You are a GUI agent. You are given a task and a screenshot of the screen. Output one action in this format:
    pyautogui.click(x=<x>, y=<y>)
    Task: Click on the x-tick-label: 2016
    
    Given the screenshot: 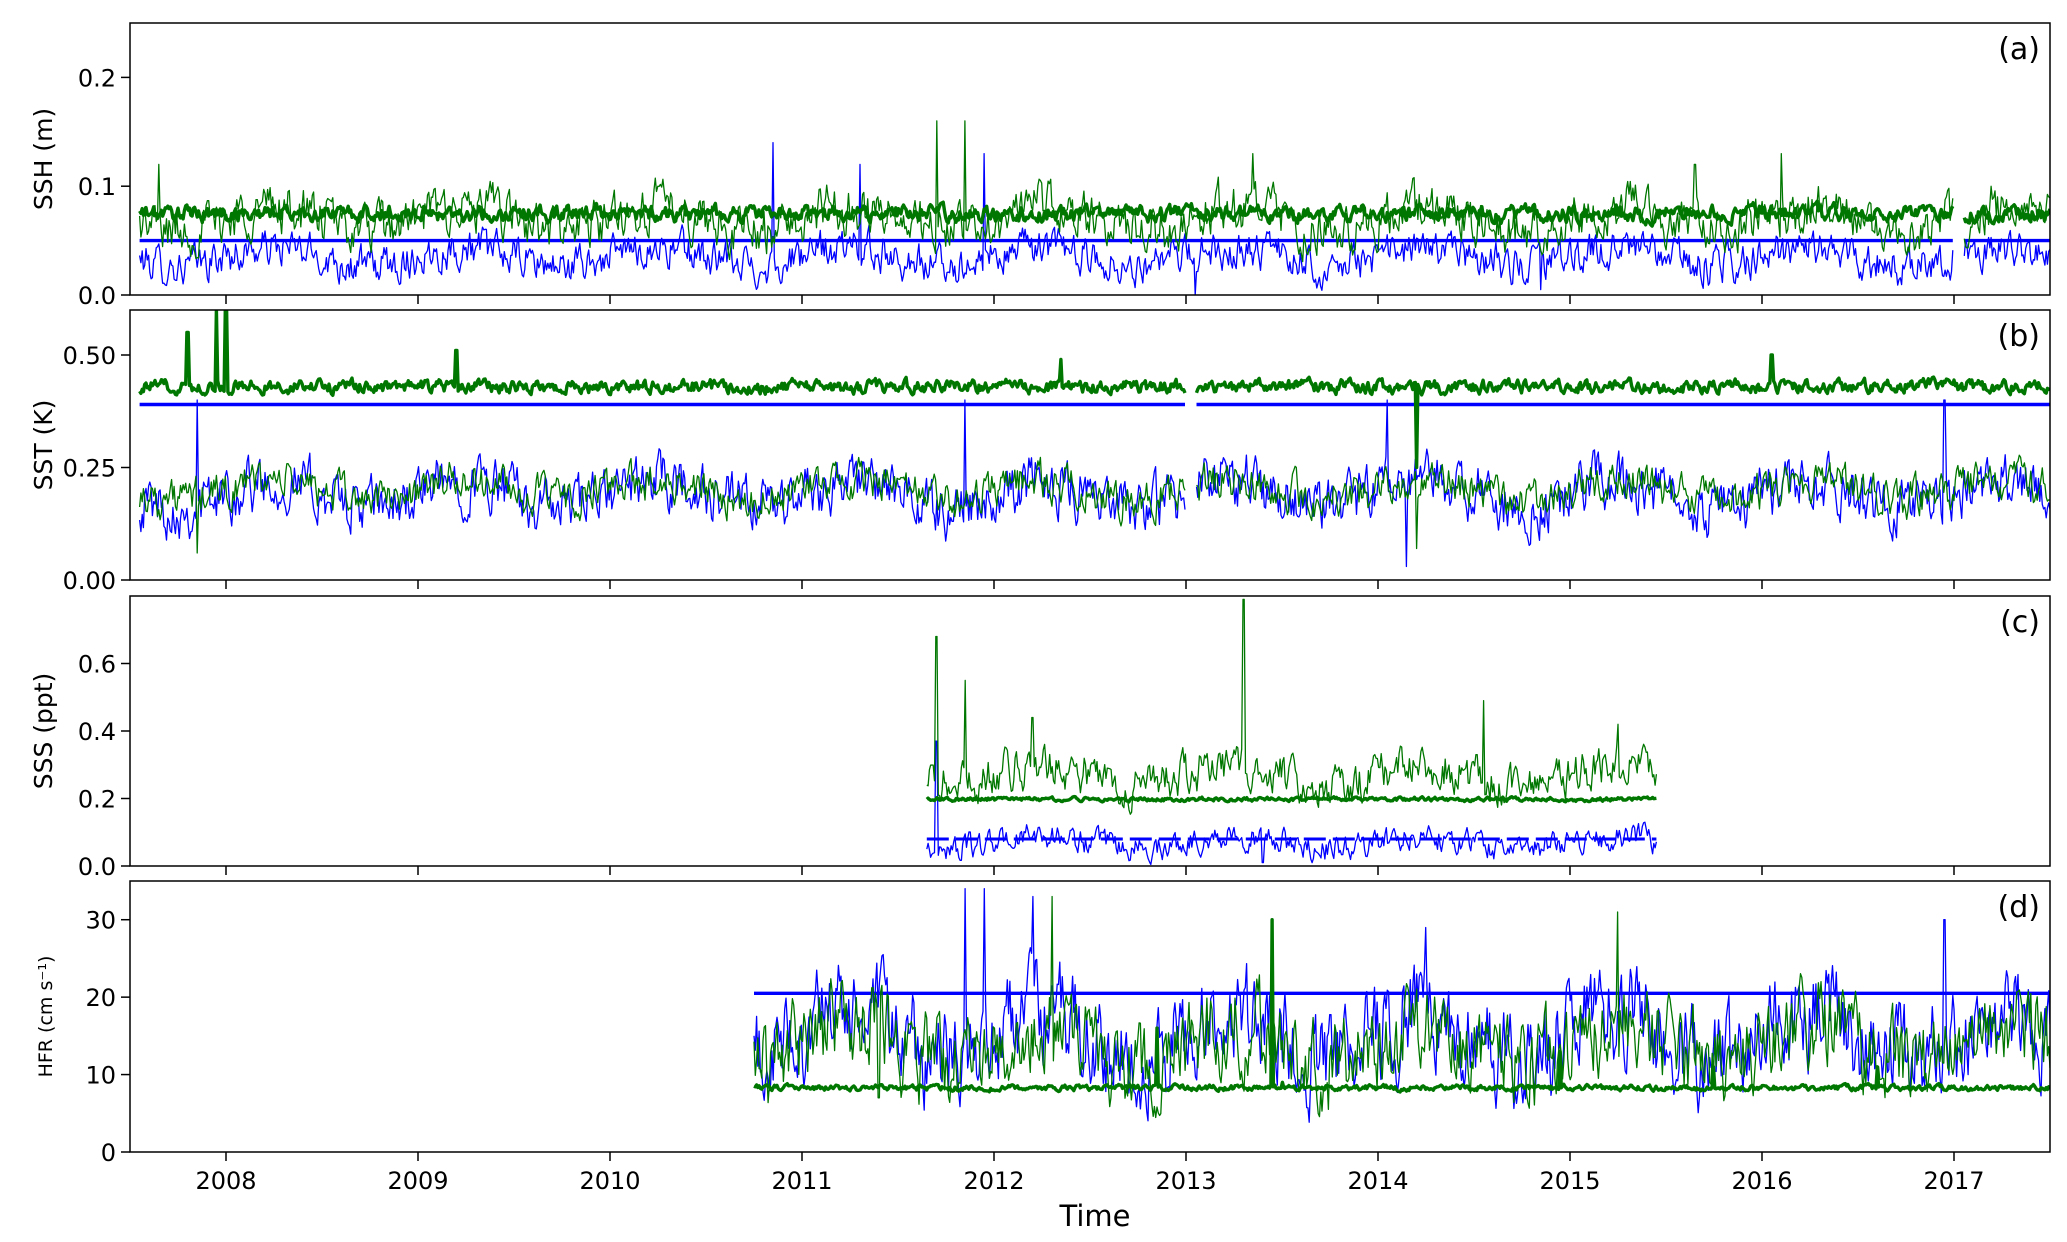 What is the action you would take?
    pyautogui.click(x=1761, y=1181)
    